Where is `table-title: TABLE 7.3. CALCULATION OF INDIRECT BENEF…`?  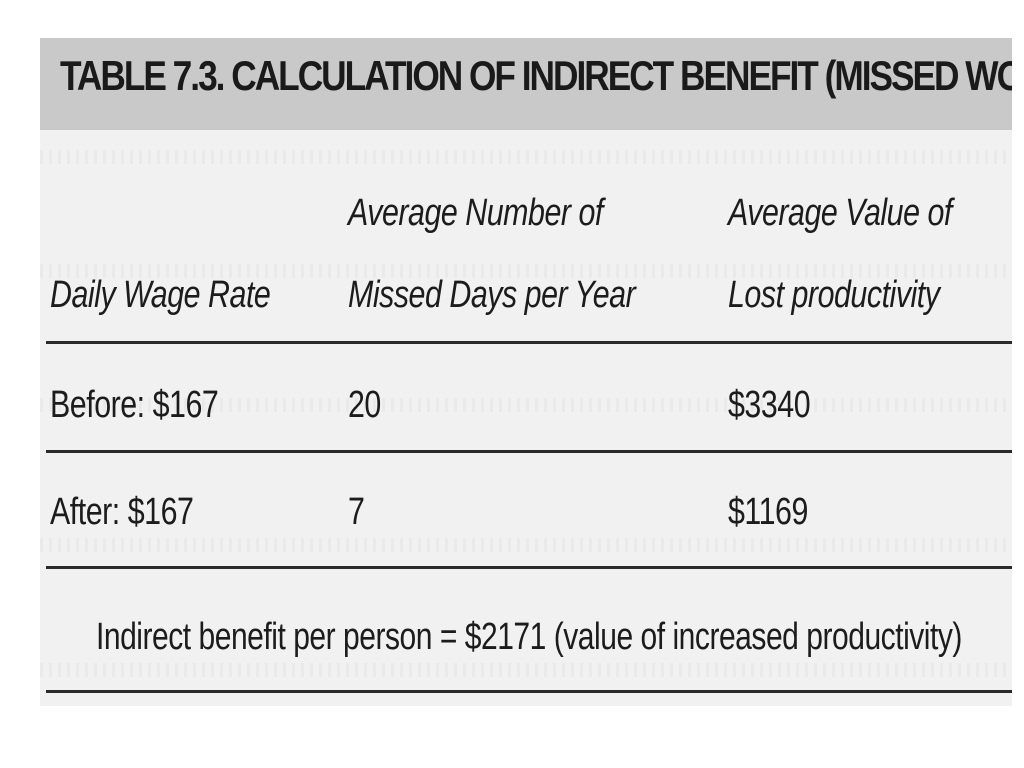
table-title: TABLE 7.3. CALCULATION OF INDIRECT BENEF… is located at coordinates (536, 75).